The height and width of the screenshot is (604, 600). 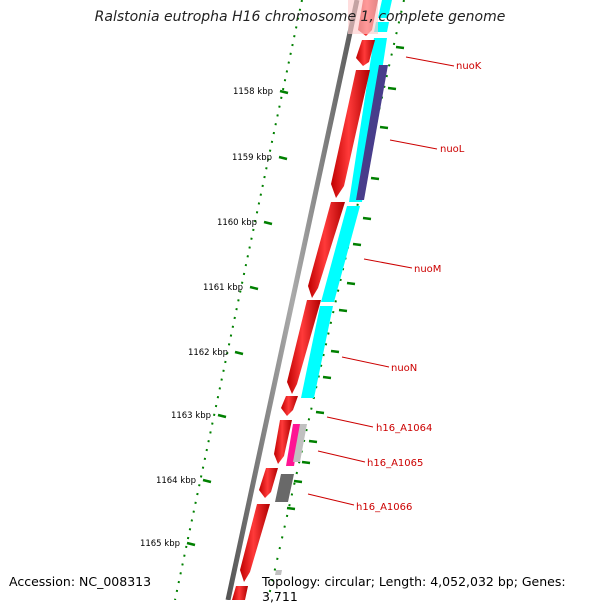 What do you see at coordinates (223, 288) in the screenshot?
I see `scale-tick-label: 1161 kbp` at bounding box center [223, 288].